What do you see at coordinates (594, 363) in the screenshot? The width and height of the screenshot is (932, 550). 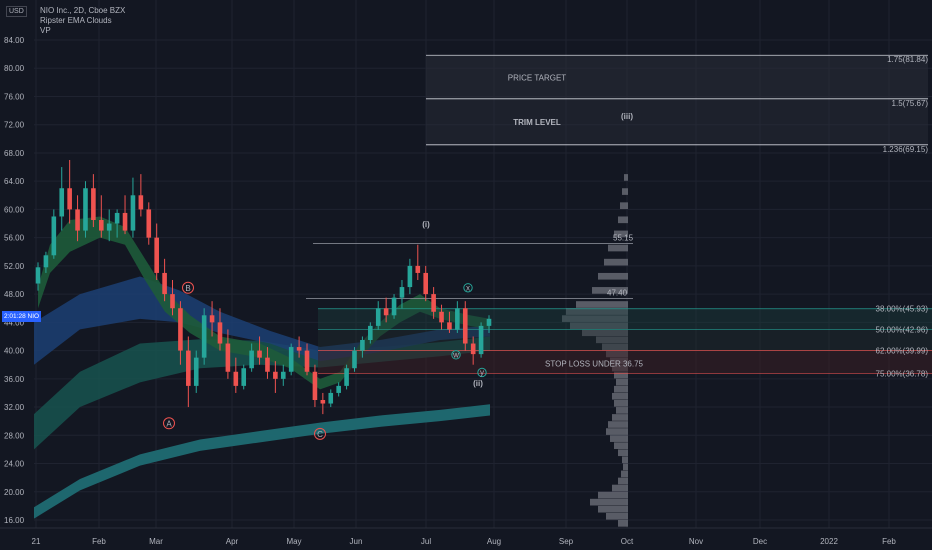 I see `stop-loss-label: STOP LOSS UNDER 36.75` at bounding box center [594, 363].